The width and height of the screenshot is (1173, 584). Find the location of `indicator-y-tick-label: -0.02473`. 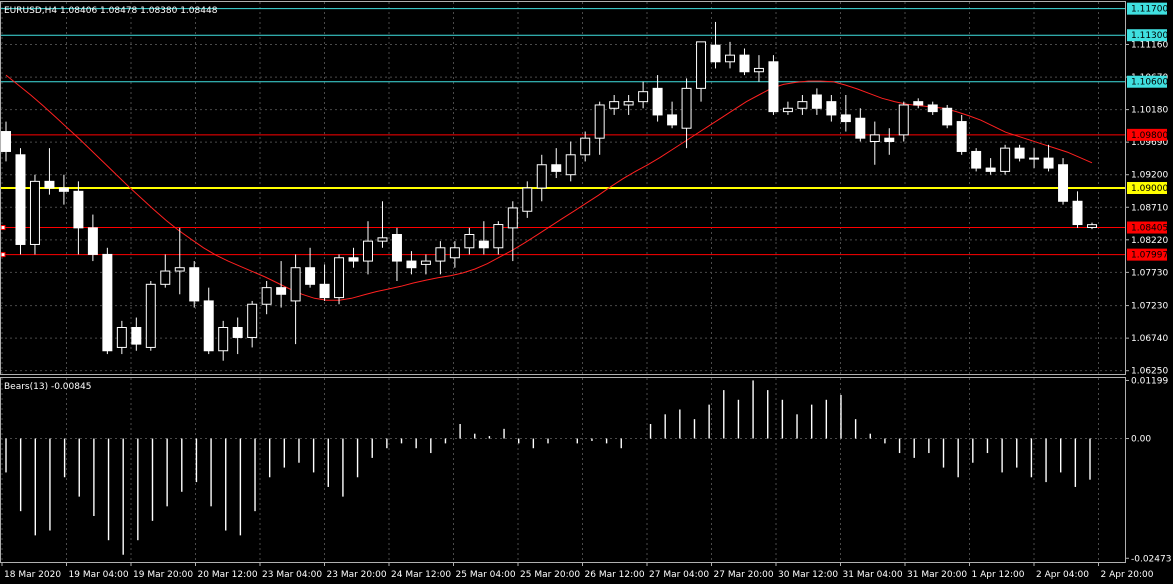

indicator-y-tick-label: -0.02473 is located at coordinates (1151, 559).